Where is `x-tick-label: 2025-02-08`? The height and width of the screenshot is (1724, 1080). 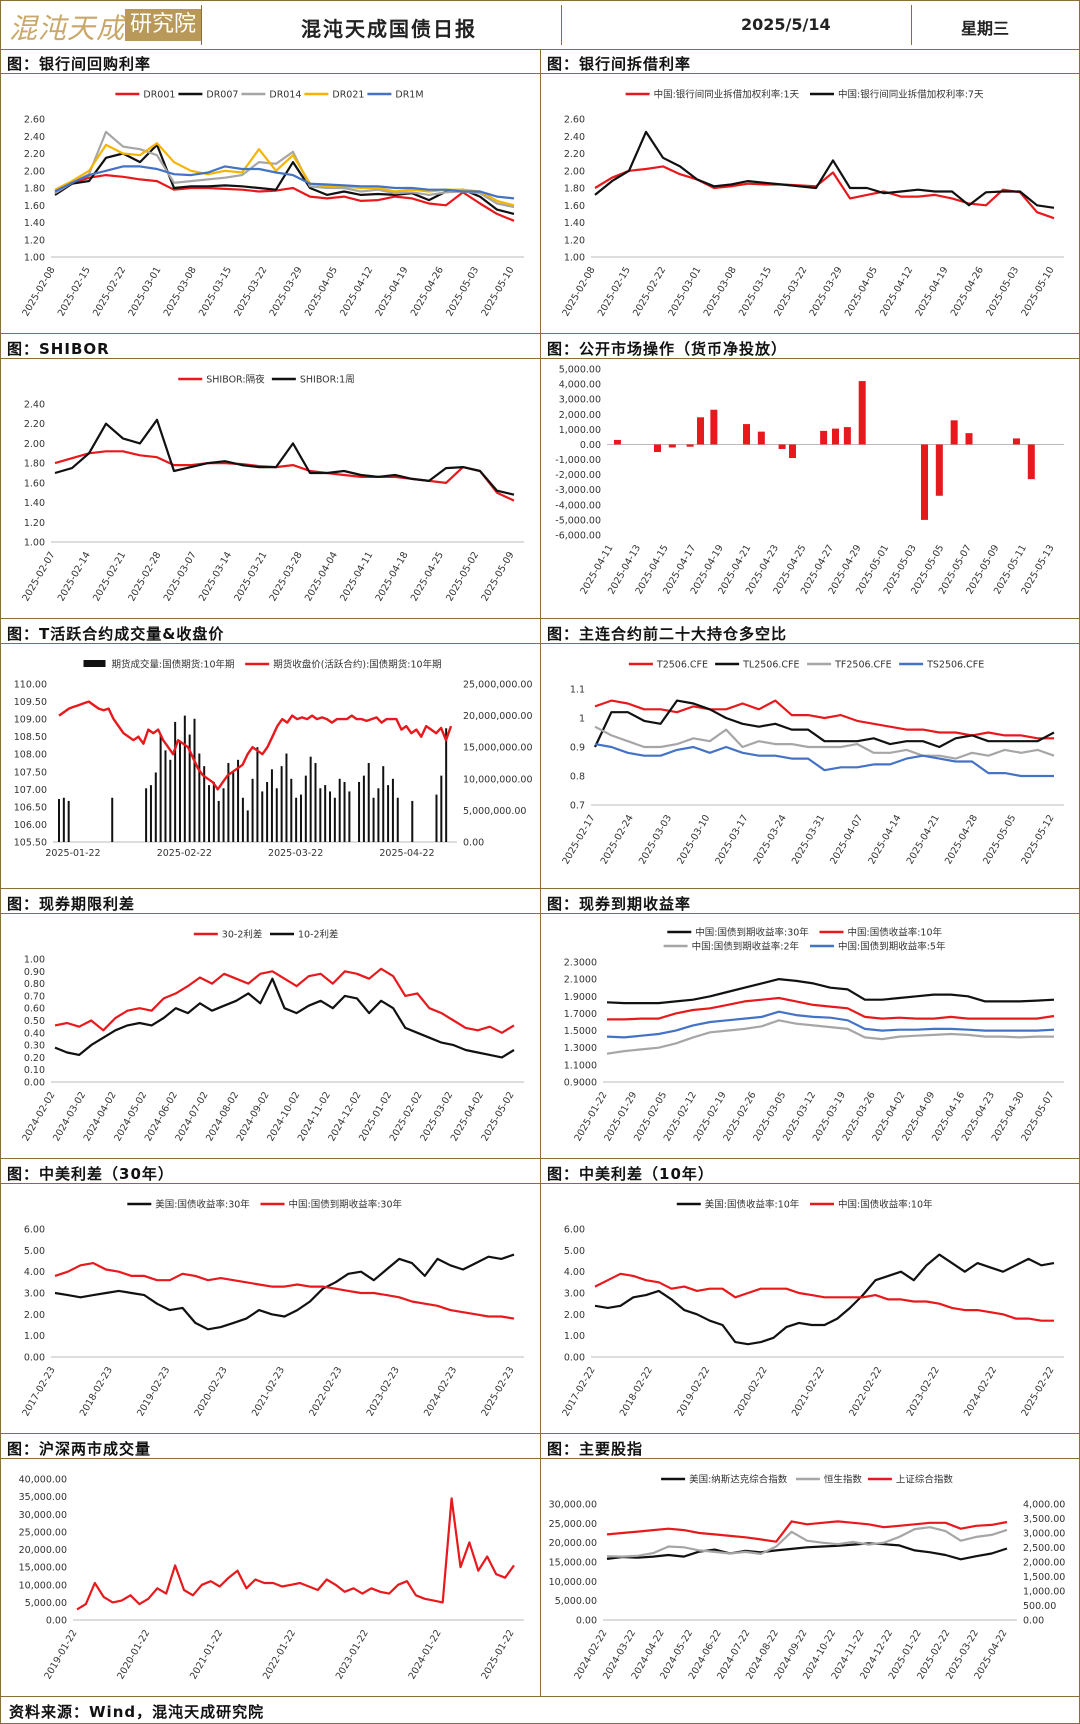 x-tick-label: 2025-02-08 is located at coordinates (578, 291).